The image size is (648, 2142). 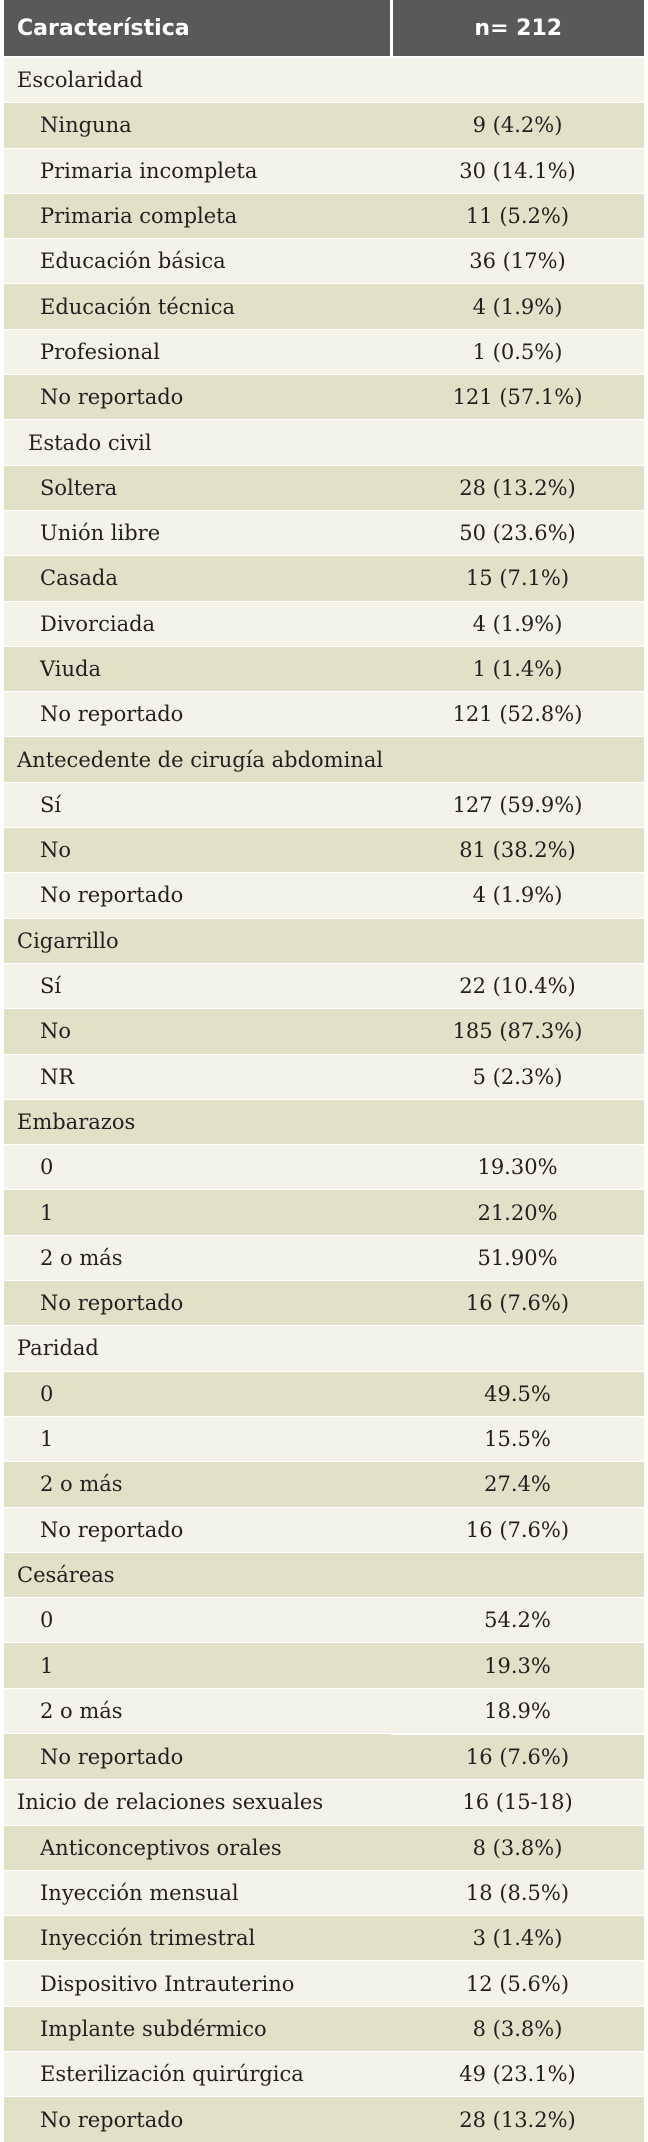 I want to click on row-value: 54.2%, so click(x=517, y=1620).